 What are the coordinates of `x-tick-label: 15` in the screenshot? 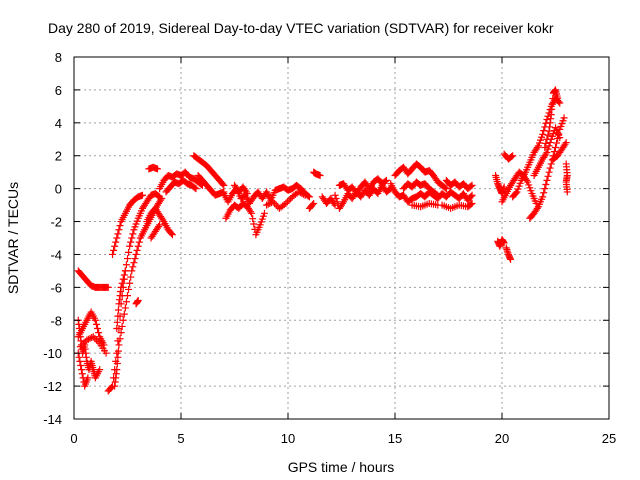 It's located at (395, 438).